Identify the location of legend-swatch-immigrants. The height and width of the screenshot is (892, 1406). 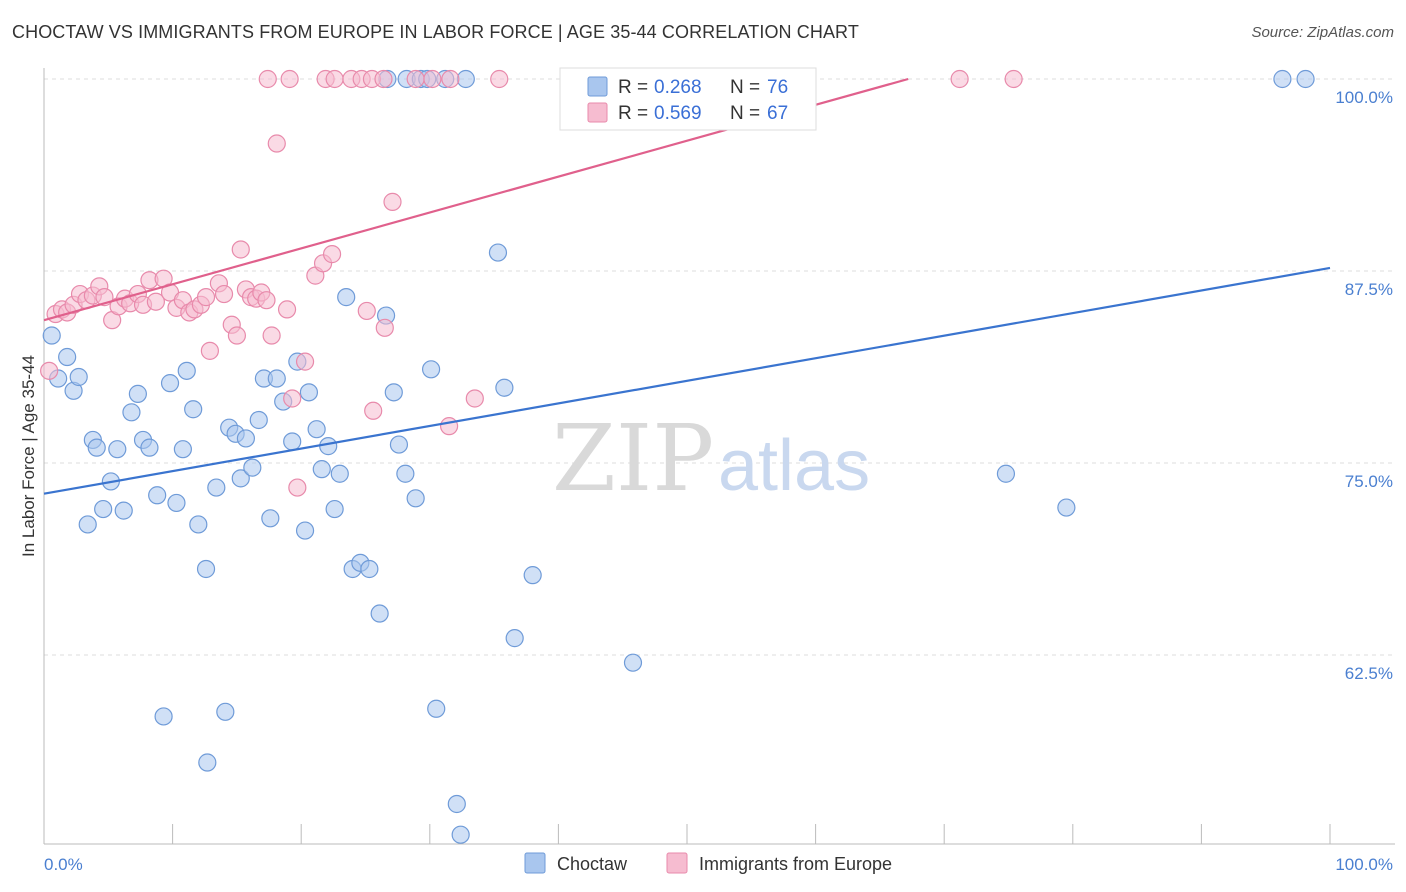
(597, 112).